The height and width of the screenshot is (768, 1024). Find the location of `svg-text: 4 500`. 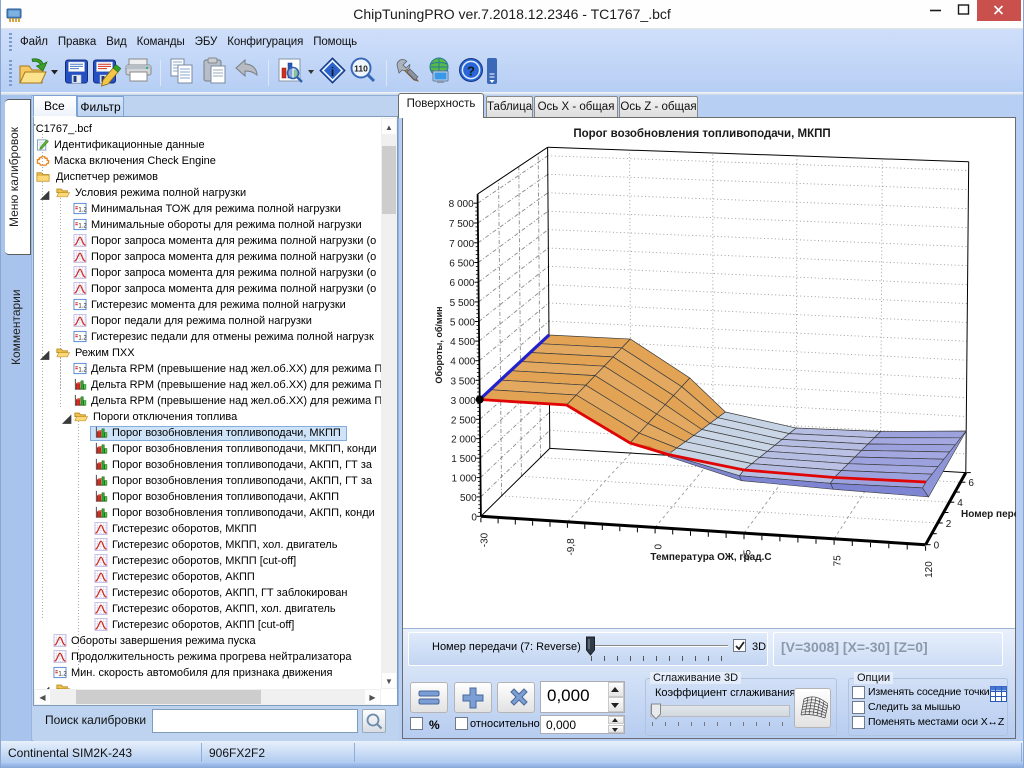

svg-text: 4 500 is located at coordinates (462, 342).